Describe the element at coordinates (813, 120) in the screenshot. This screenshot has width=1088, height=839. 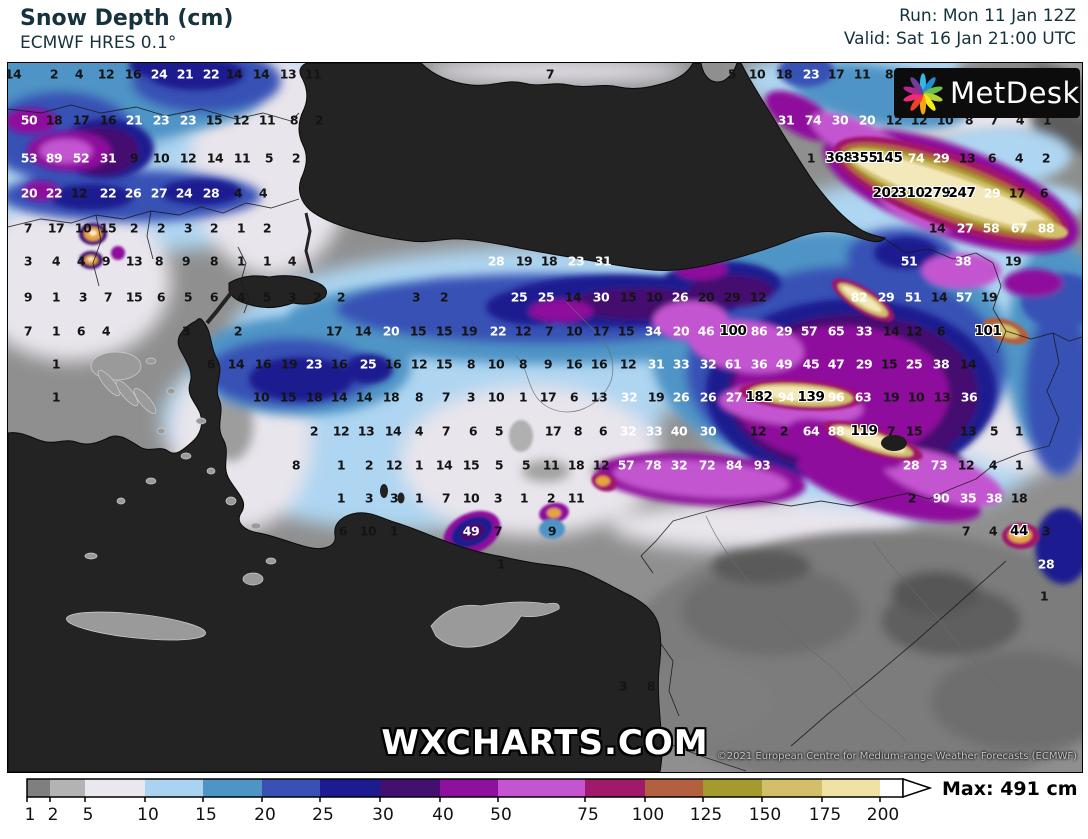
I see `grid-value: 74` at that location.